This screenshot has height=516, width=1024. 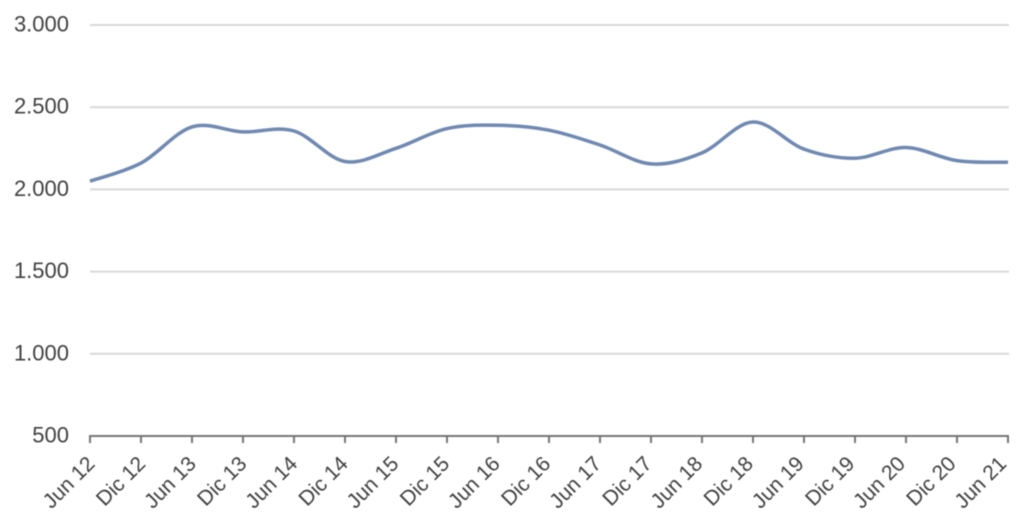 What do you see at coordinates (41, 188) in the screenshot?
I see `svg-text: 2.000` at bounding box center [41, 188].